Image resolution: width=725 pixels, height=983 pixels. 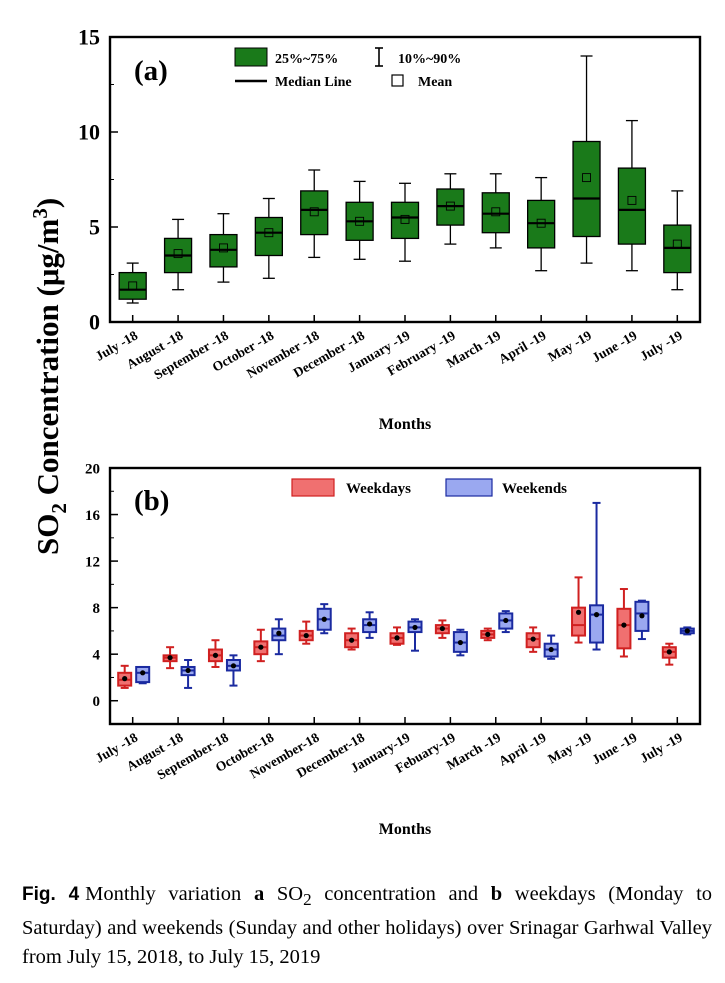 What do you see at coordinates (101, 593) in the screenshot?
I see `panel-b-y-axis: 0 4 8 12 16 20` at bounding box center [101, 593].